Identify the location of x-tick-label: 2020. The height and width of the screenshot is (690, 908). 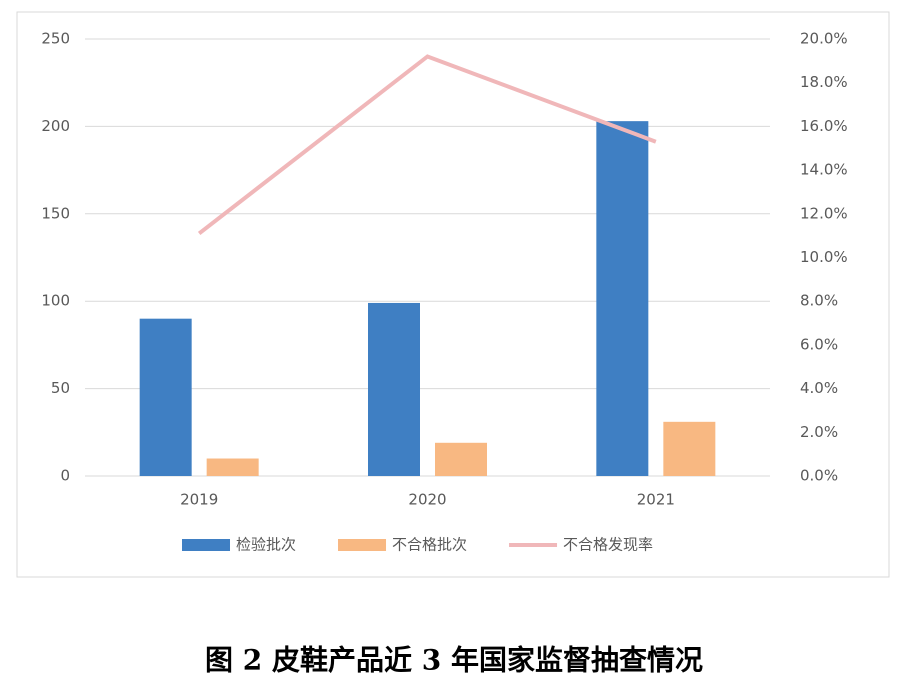
(427, 500).